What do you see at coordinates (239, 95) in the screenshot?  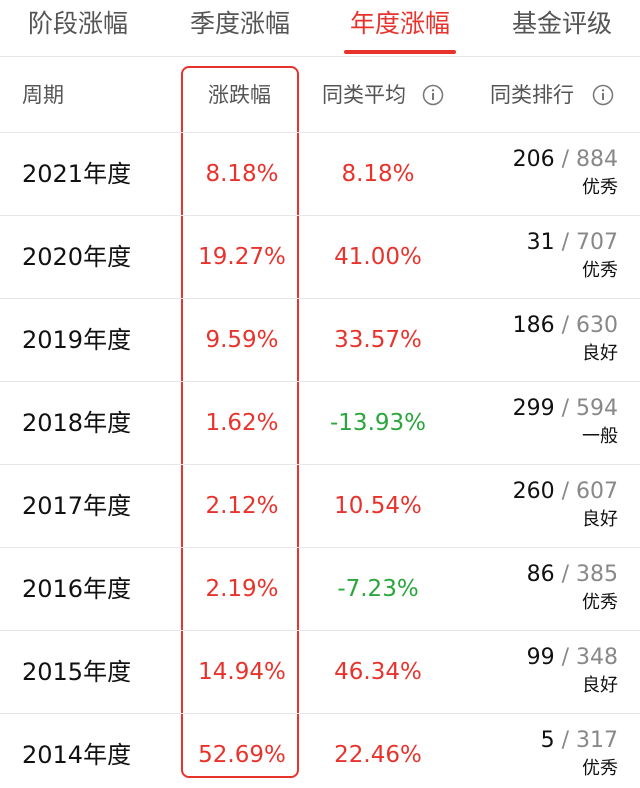 I see `column-header: 涨跌幅` at bounding box center [239, 95].